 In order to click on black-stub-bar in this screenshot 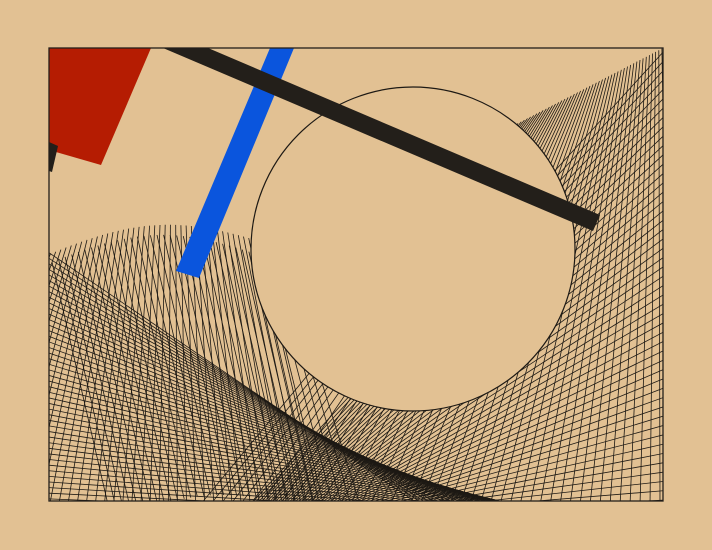, I will do `click(53, 157)`.